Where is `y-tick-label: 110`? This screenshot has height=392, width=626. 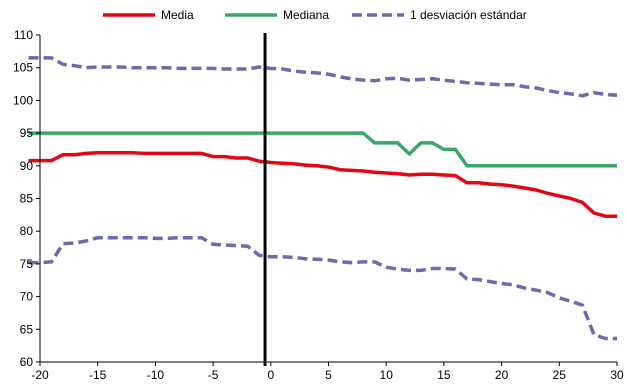 y-tick-label: 110 is located at coordinates (23, 35).